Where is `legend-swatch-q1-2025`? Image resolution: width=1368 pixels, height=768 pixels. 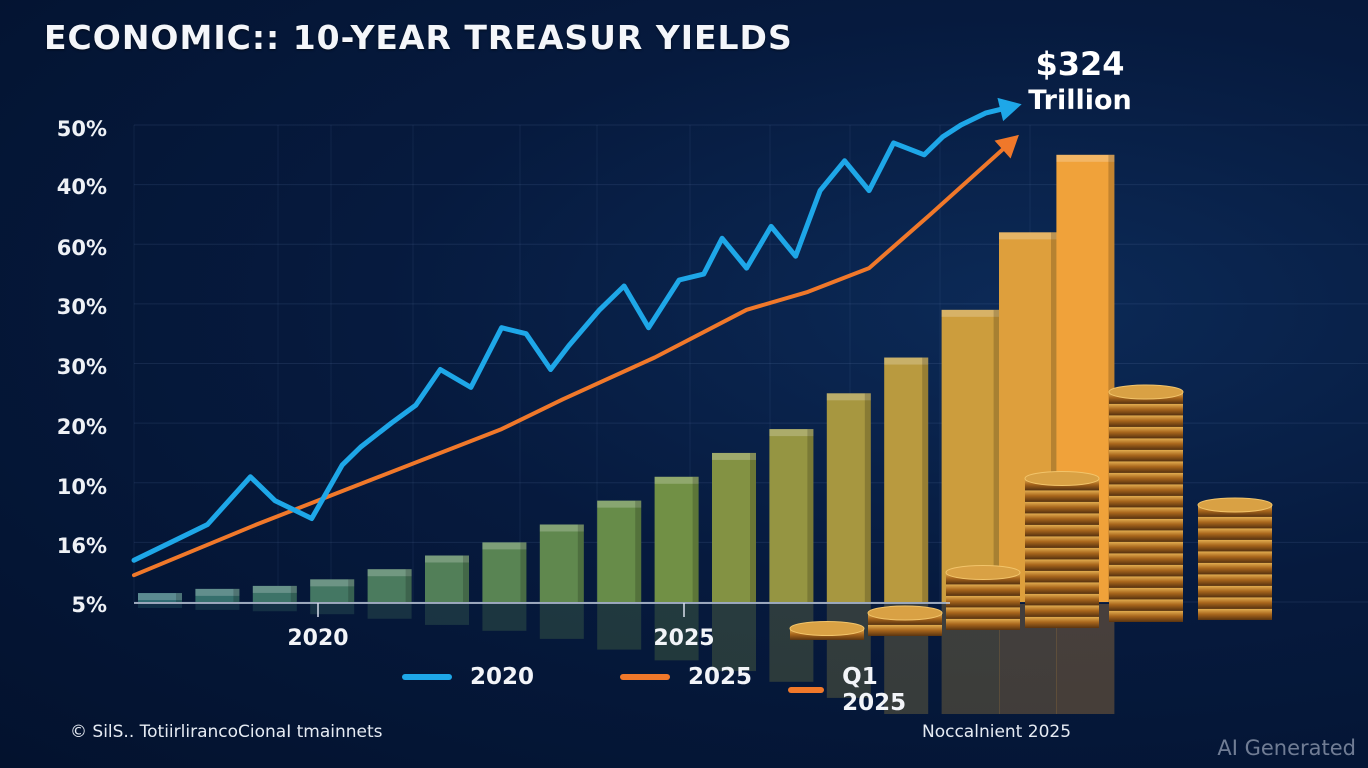 legend-swatch-q1-2025 is located at coordinates (806, 690).